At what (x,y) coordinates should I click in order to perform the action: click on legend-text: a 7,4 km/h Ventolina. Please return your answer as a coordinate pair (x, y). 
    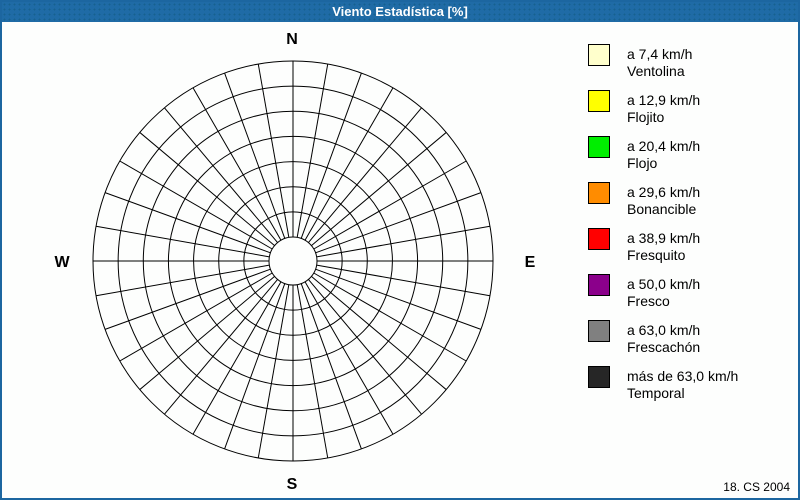
    Looking at the image, I should click on (659, 62).